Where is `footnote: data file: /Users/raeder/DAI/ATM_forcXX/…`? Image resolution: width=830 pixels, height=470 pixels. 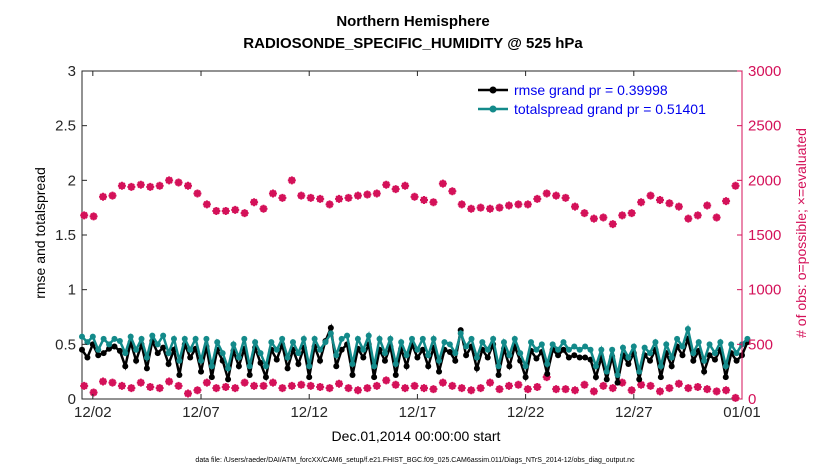 footnote: data file: /Users/raeder/DAI/ATM_forcXX/… is located at coordinates (415, 460).